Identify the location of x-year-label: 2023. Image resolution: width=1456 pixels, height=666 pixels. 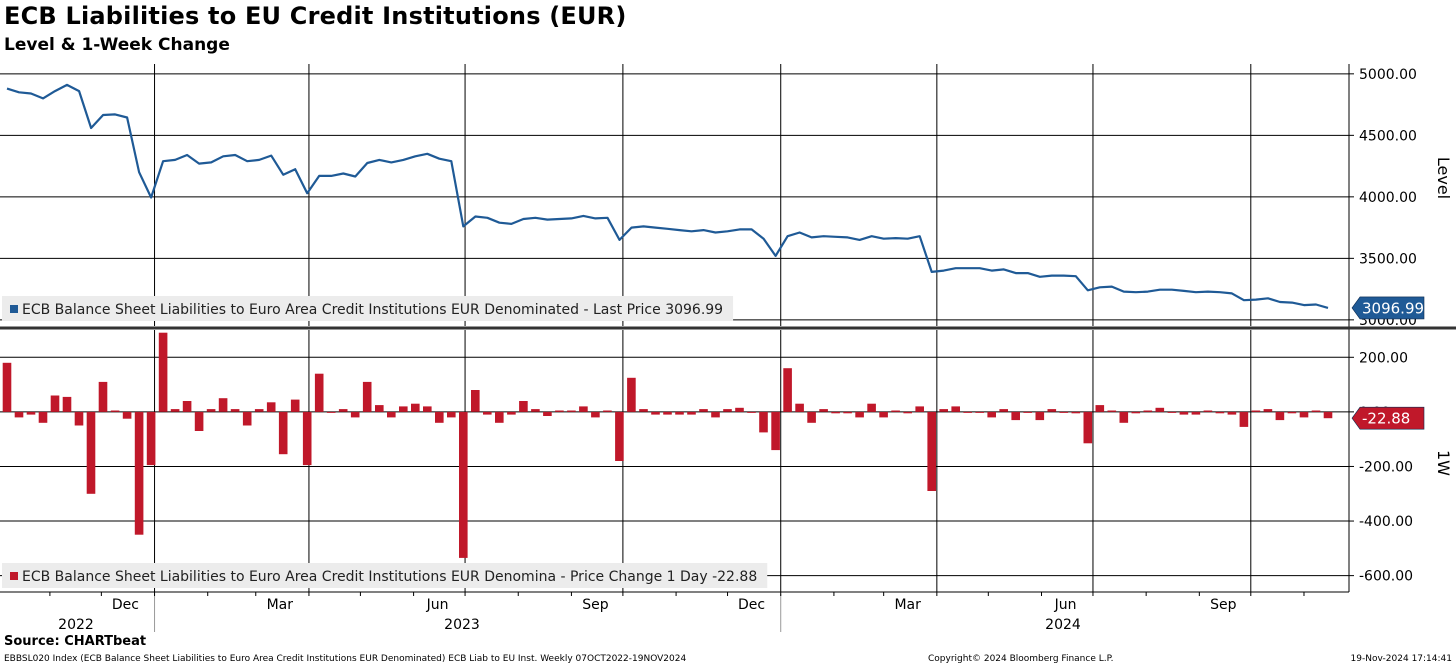
(462, 625).